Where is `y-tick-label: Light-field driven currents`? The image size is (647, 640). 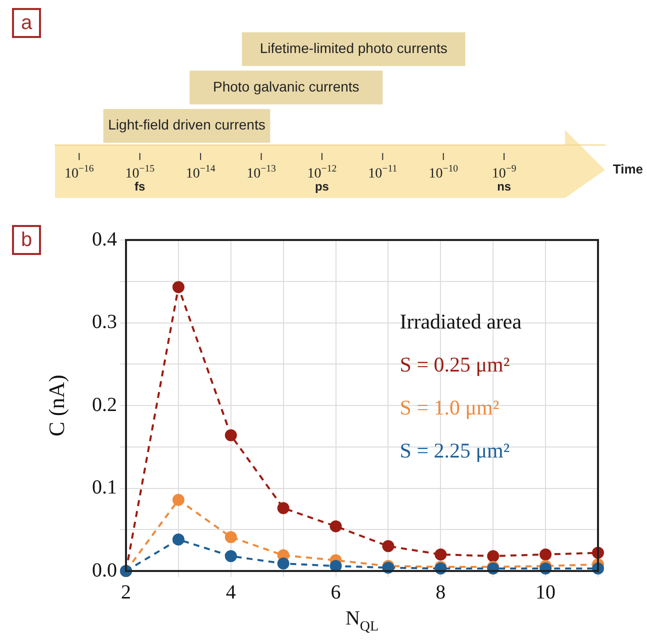
y-tick-label: Light-field driven currents is located at coordinates (187, 124).